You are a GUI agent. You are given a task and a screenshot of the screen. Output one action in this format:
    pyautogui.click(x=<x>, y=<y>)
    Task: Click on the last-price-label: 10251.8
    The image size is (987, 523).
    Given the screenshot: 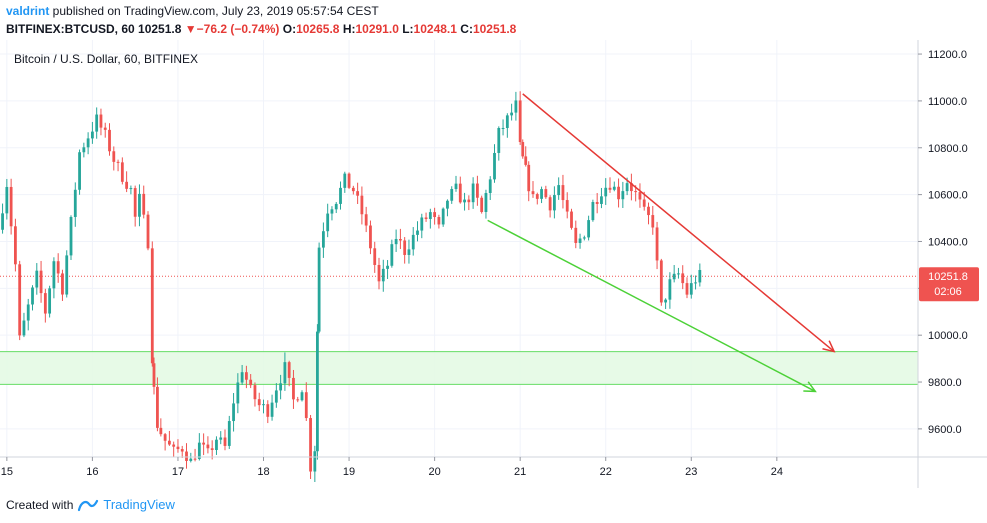 What is the action you would take?
    pyautogui.click(x=160, y=29)
    